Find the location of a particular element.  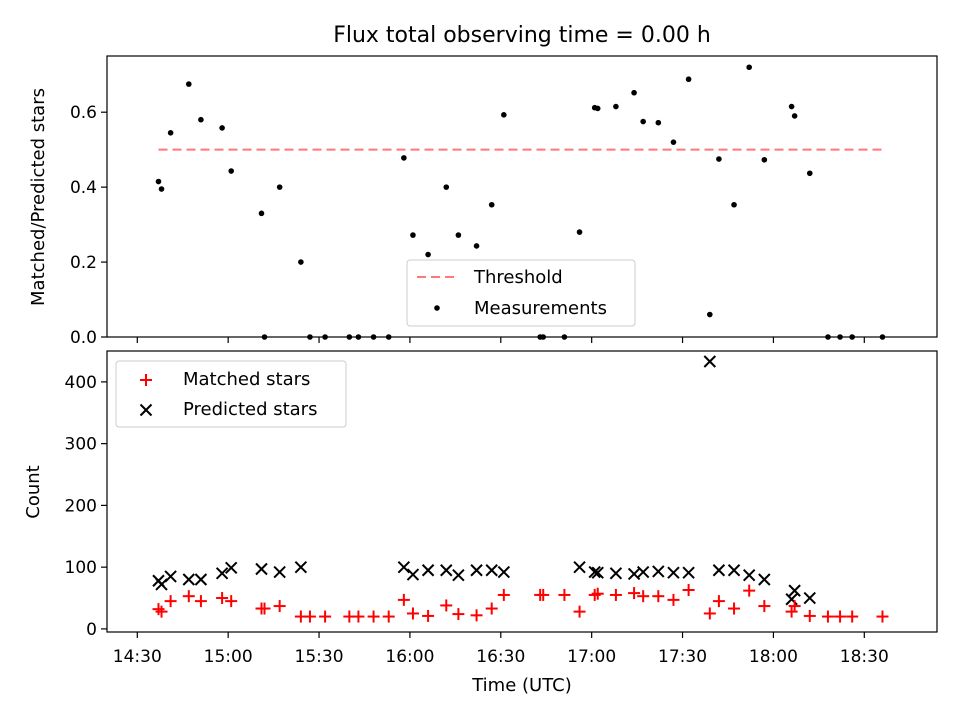

bottom-y-tick-label: 100 is located at coordinates (81, 568).